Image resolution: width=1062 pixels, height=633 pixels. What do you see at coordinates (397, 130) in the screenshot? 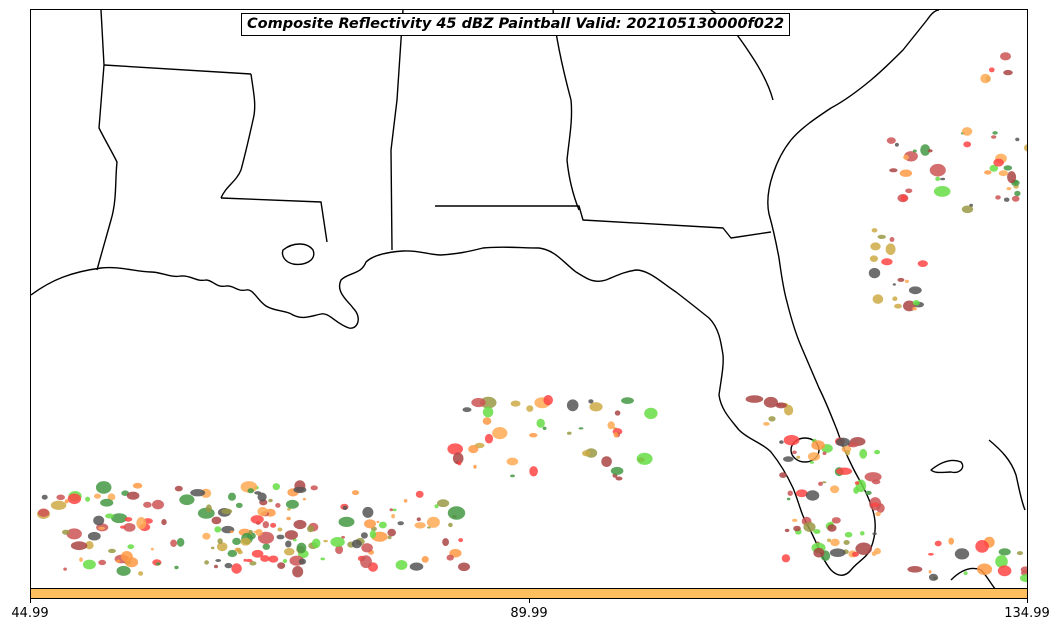
I see `border-ms-al` at bounding box center [397, 130].